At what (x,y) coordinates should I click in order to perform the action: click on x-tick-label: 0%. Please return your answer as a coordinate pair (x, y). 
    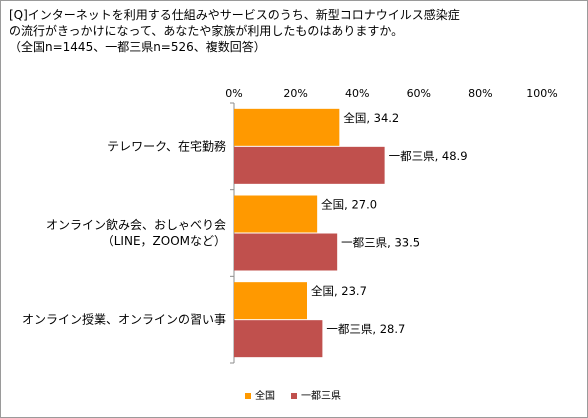
    Looking at the image, I should click on (233, 93).